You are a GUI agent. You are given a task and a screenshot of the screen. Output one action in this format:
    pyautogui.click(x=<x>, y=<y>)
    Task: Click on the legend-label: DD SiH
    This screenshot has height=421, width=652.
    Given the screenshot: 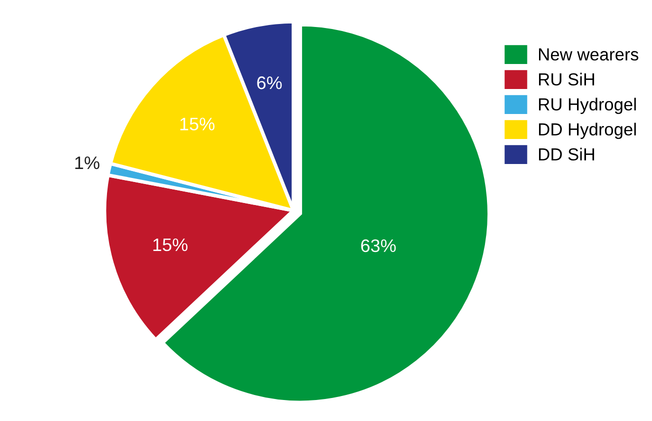 What is the action you would take?
    pyautogui.click(x=566, y=154)
    